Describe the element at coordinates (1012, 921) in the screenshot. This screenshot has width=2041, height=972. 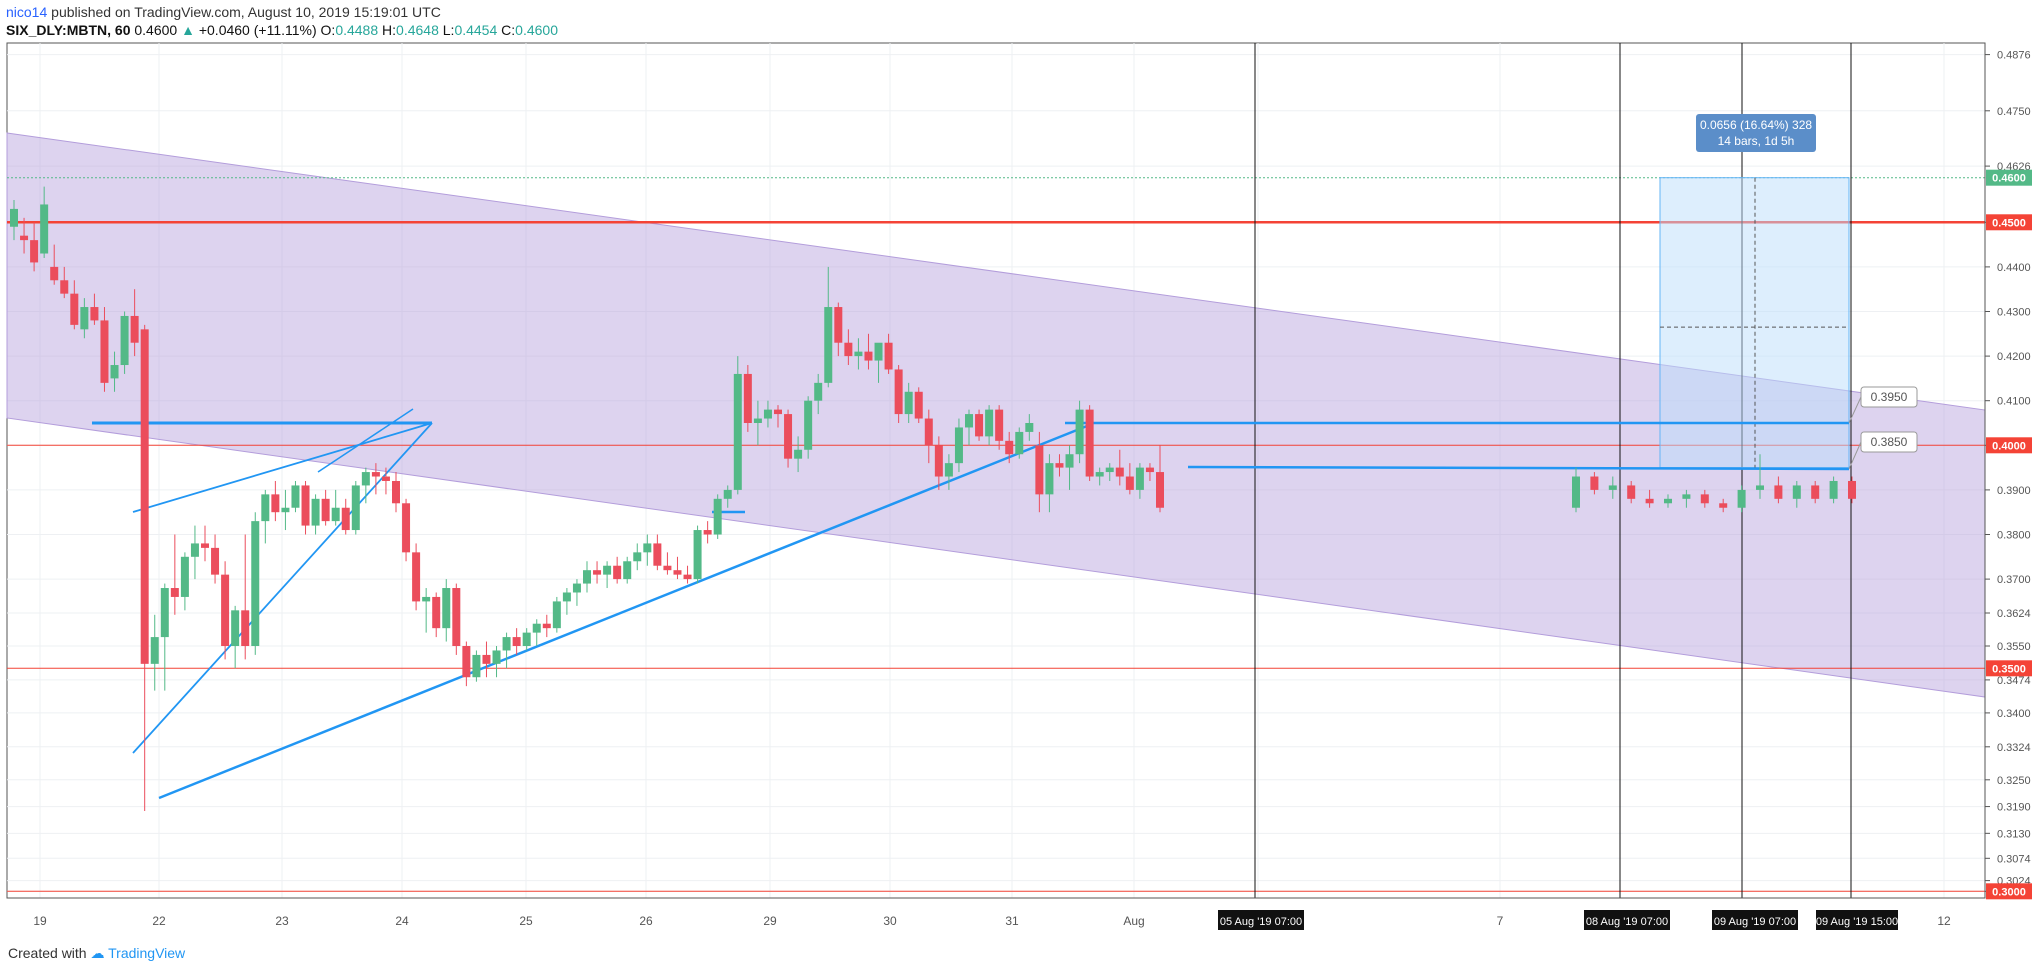
I see `x-tick-label: 31` at that location.